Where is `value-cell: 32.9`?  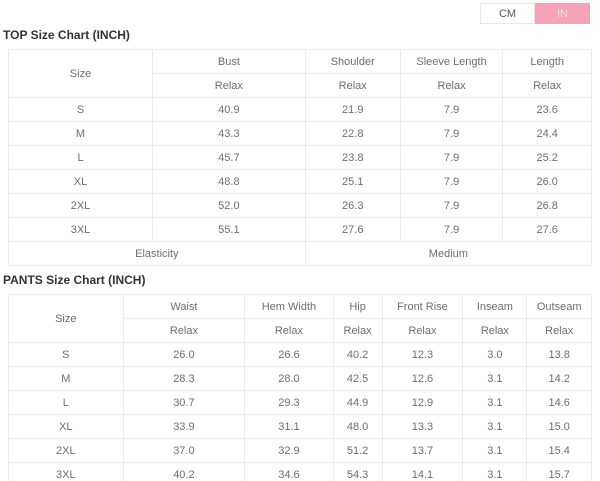 value-cell: 32.9 is located at coordinates (289, 450).